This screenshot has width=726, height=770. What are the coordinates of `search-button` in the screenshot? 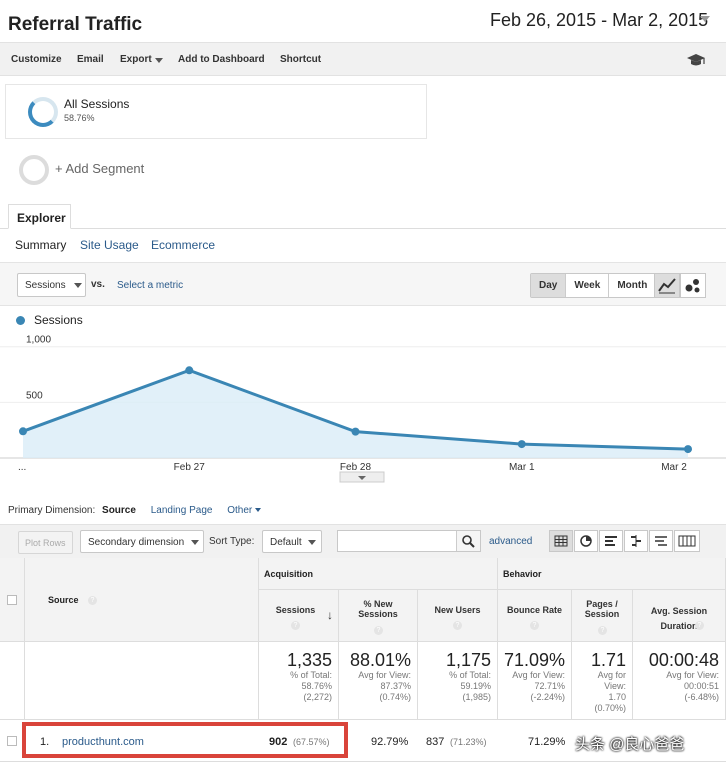 It's located at (468, 541).